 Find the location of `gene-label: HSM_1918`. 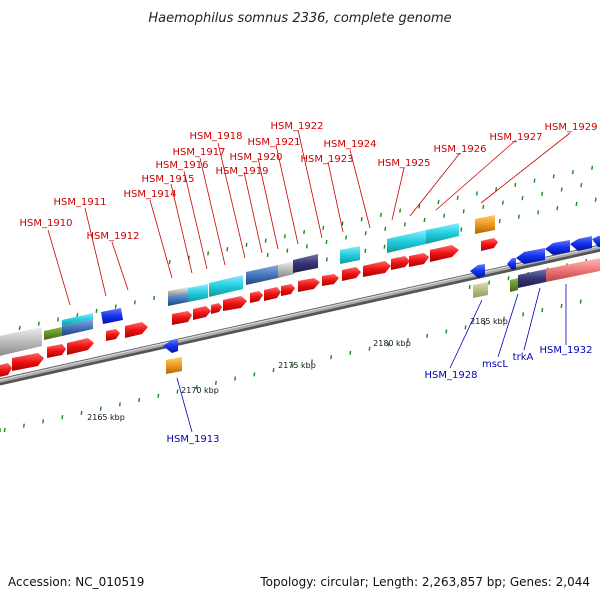

gene-label: HSM_1918 is located at coordinates (216, 136).